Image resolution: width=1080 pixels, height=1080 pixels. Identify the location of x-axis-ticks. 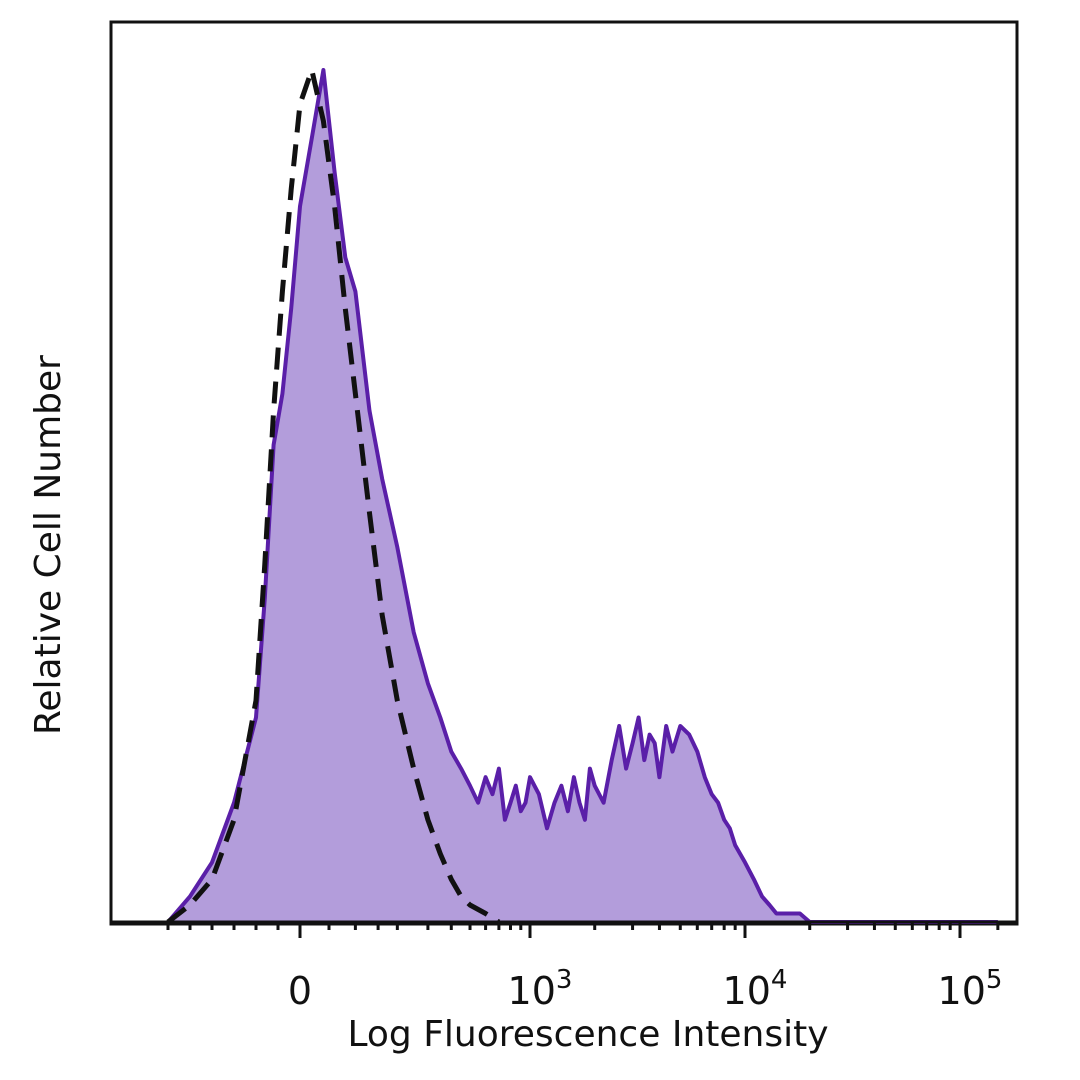
(564, 929).